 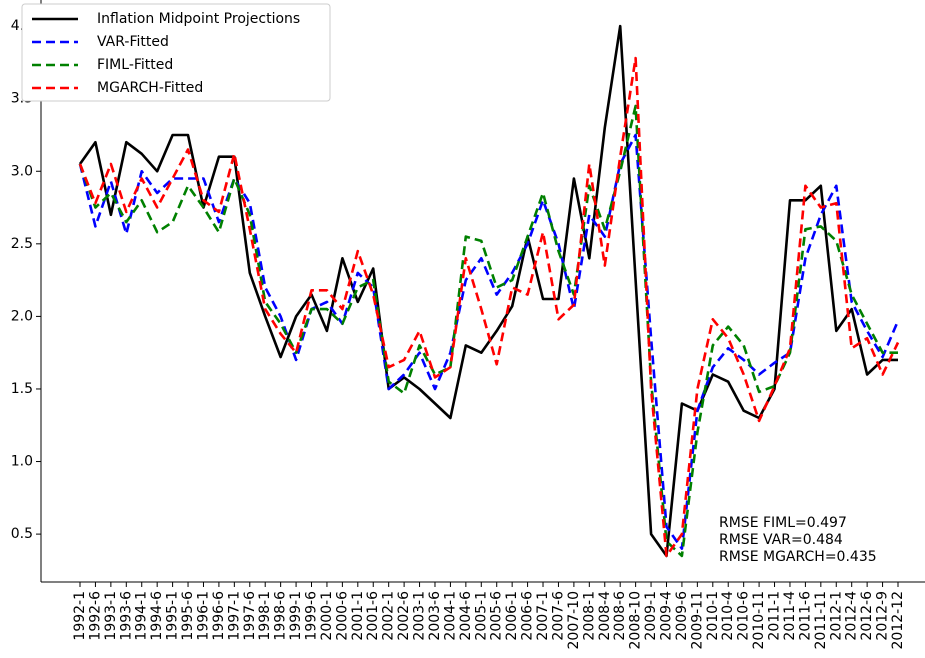 What do you see at coordinates (265, 616) in the screenshot?
I see `x-tick-label: 1998-1` at bounding box center [265, 616].